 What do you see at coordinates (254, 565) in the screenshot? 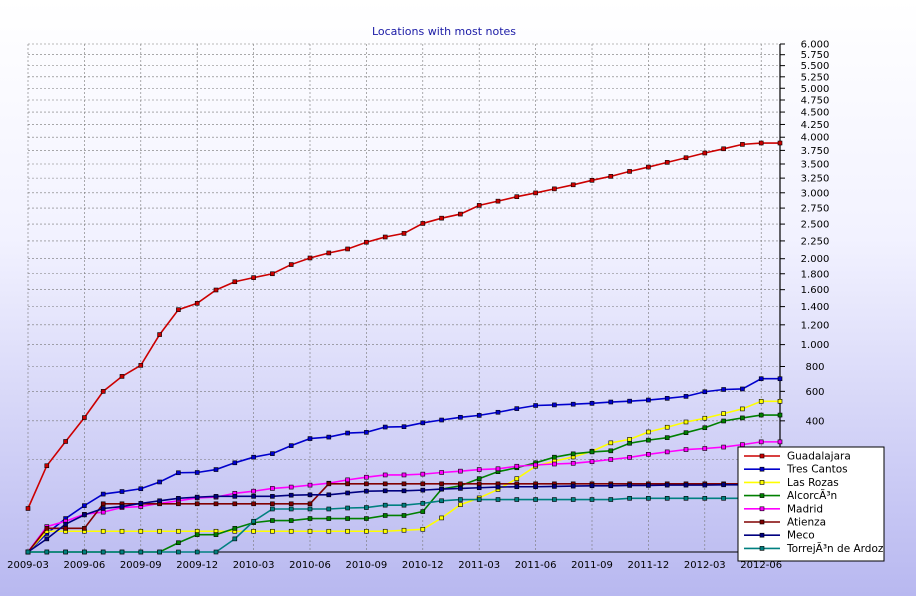
I see `x-tick-label: 2010-03` at bounding box center [254, 565].